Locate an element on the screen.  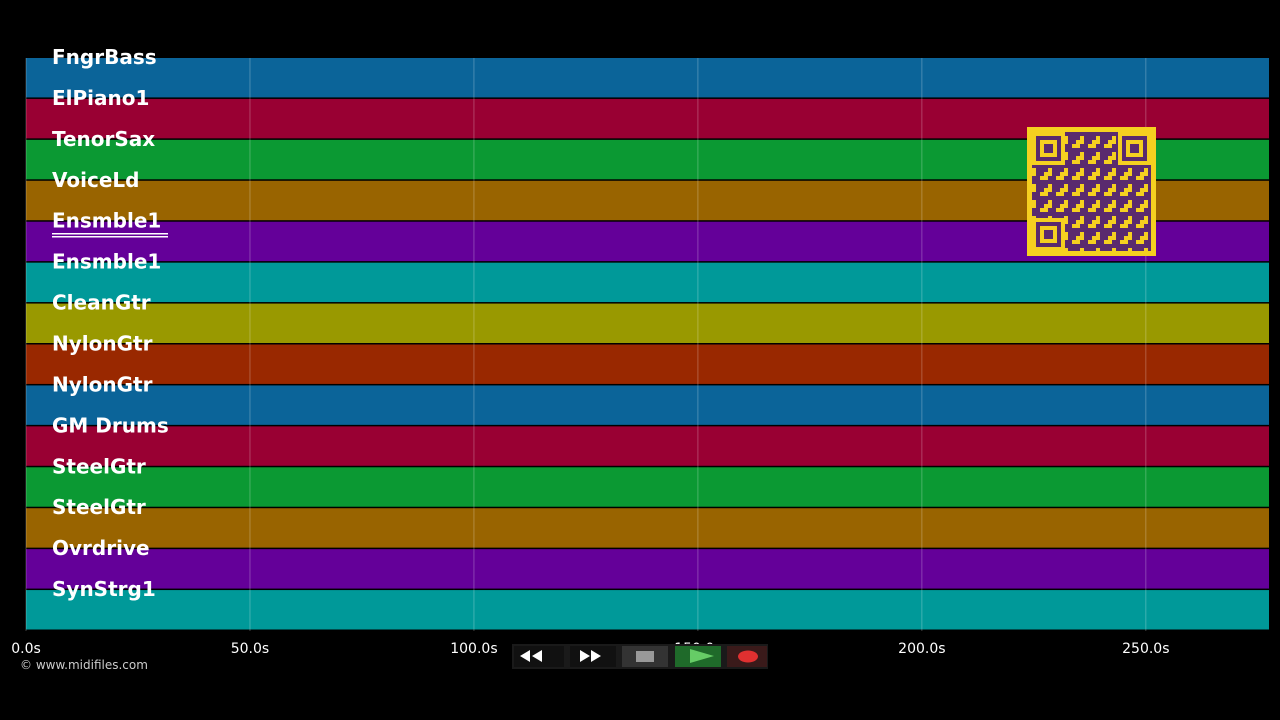
record-button is located at coordinates (747, 656).